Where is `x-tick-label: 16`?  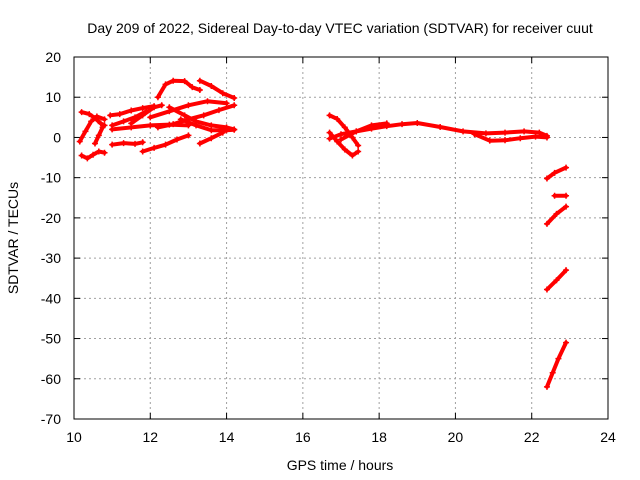 x-tick-label: 16 is located at coordinates (303, 437).